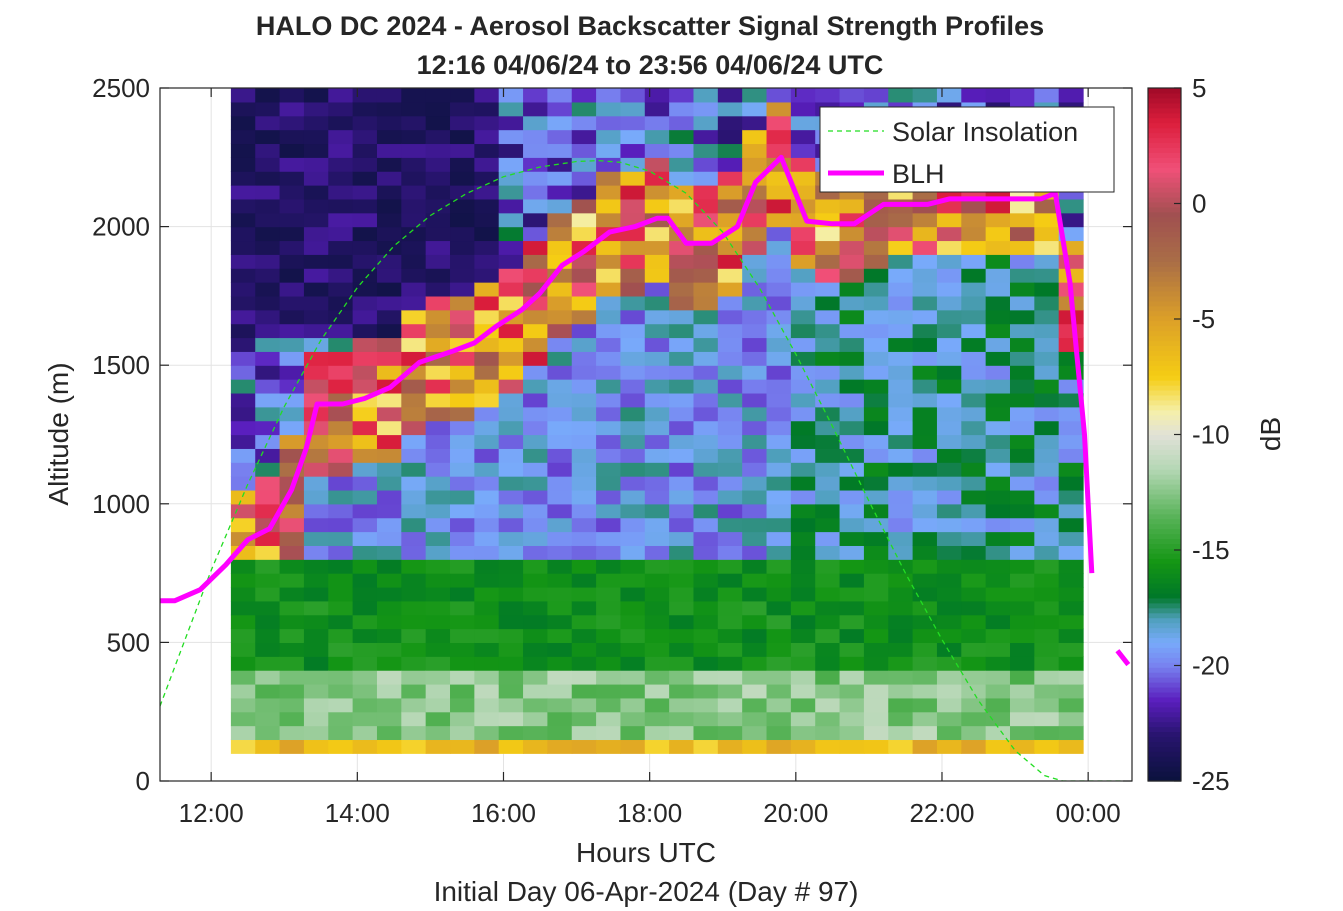  What do you see at coordinates (1211, 781) in the screenshot?
I see `colorbar-tick-label: -25` at bounding box center [1211, 781].